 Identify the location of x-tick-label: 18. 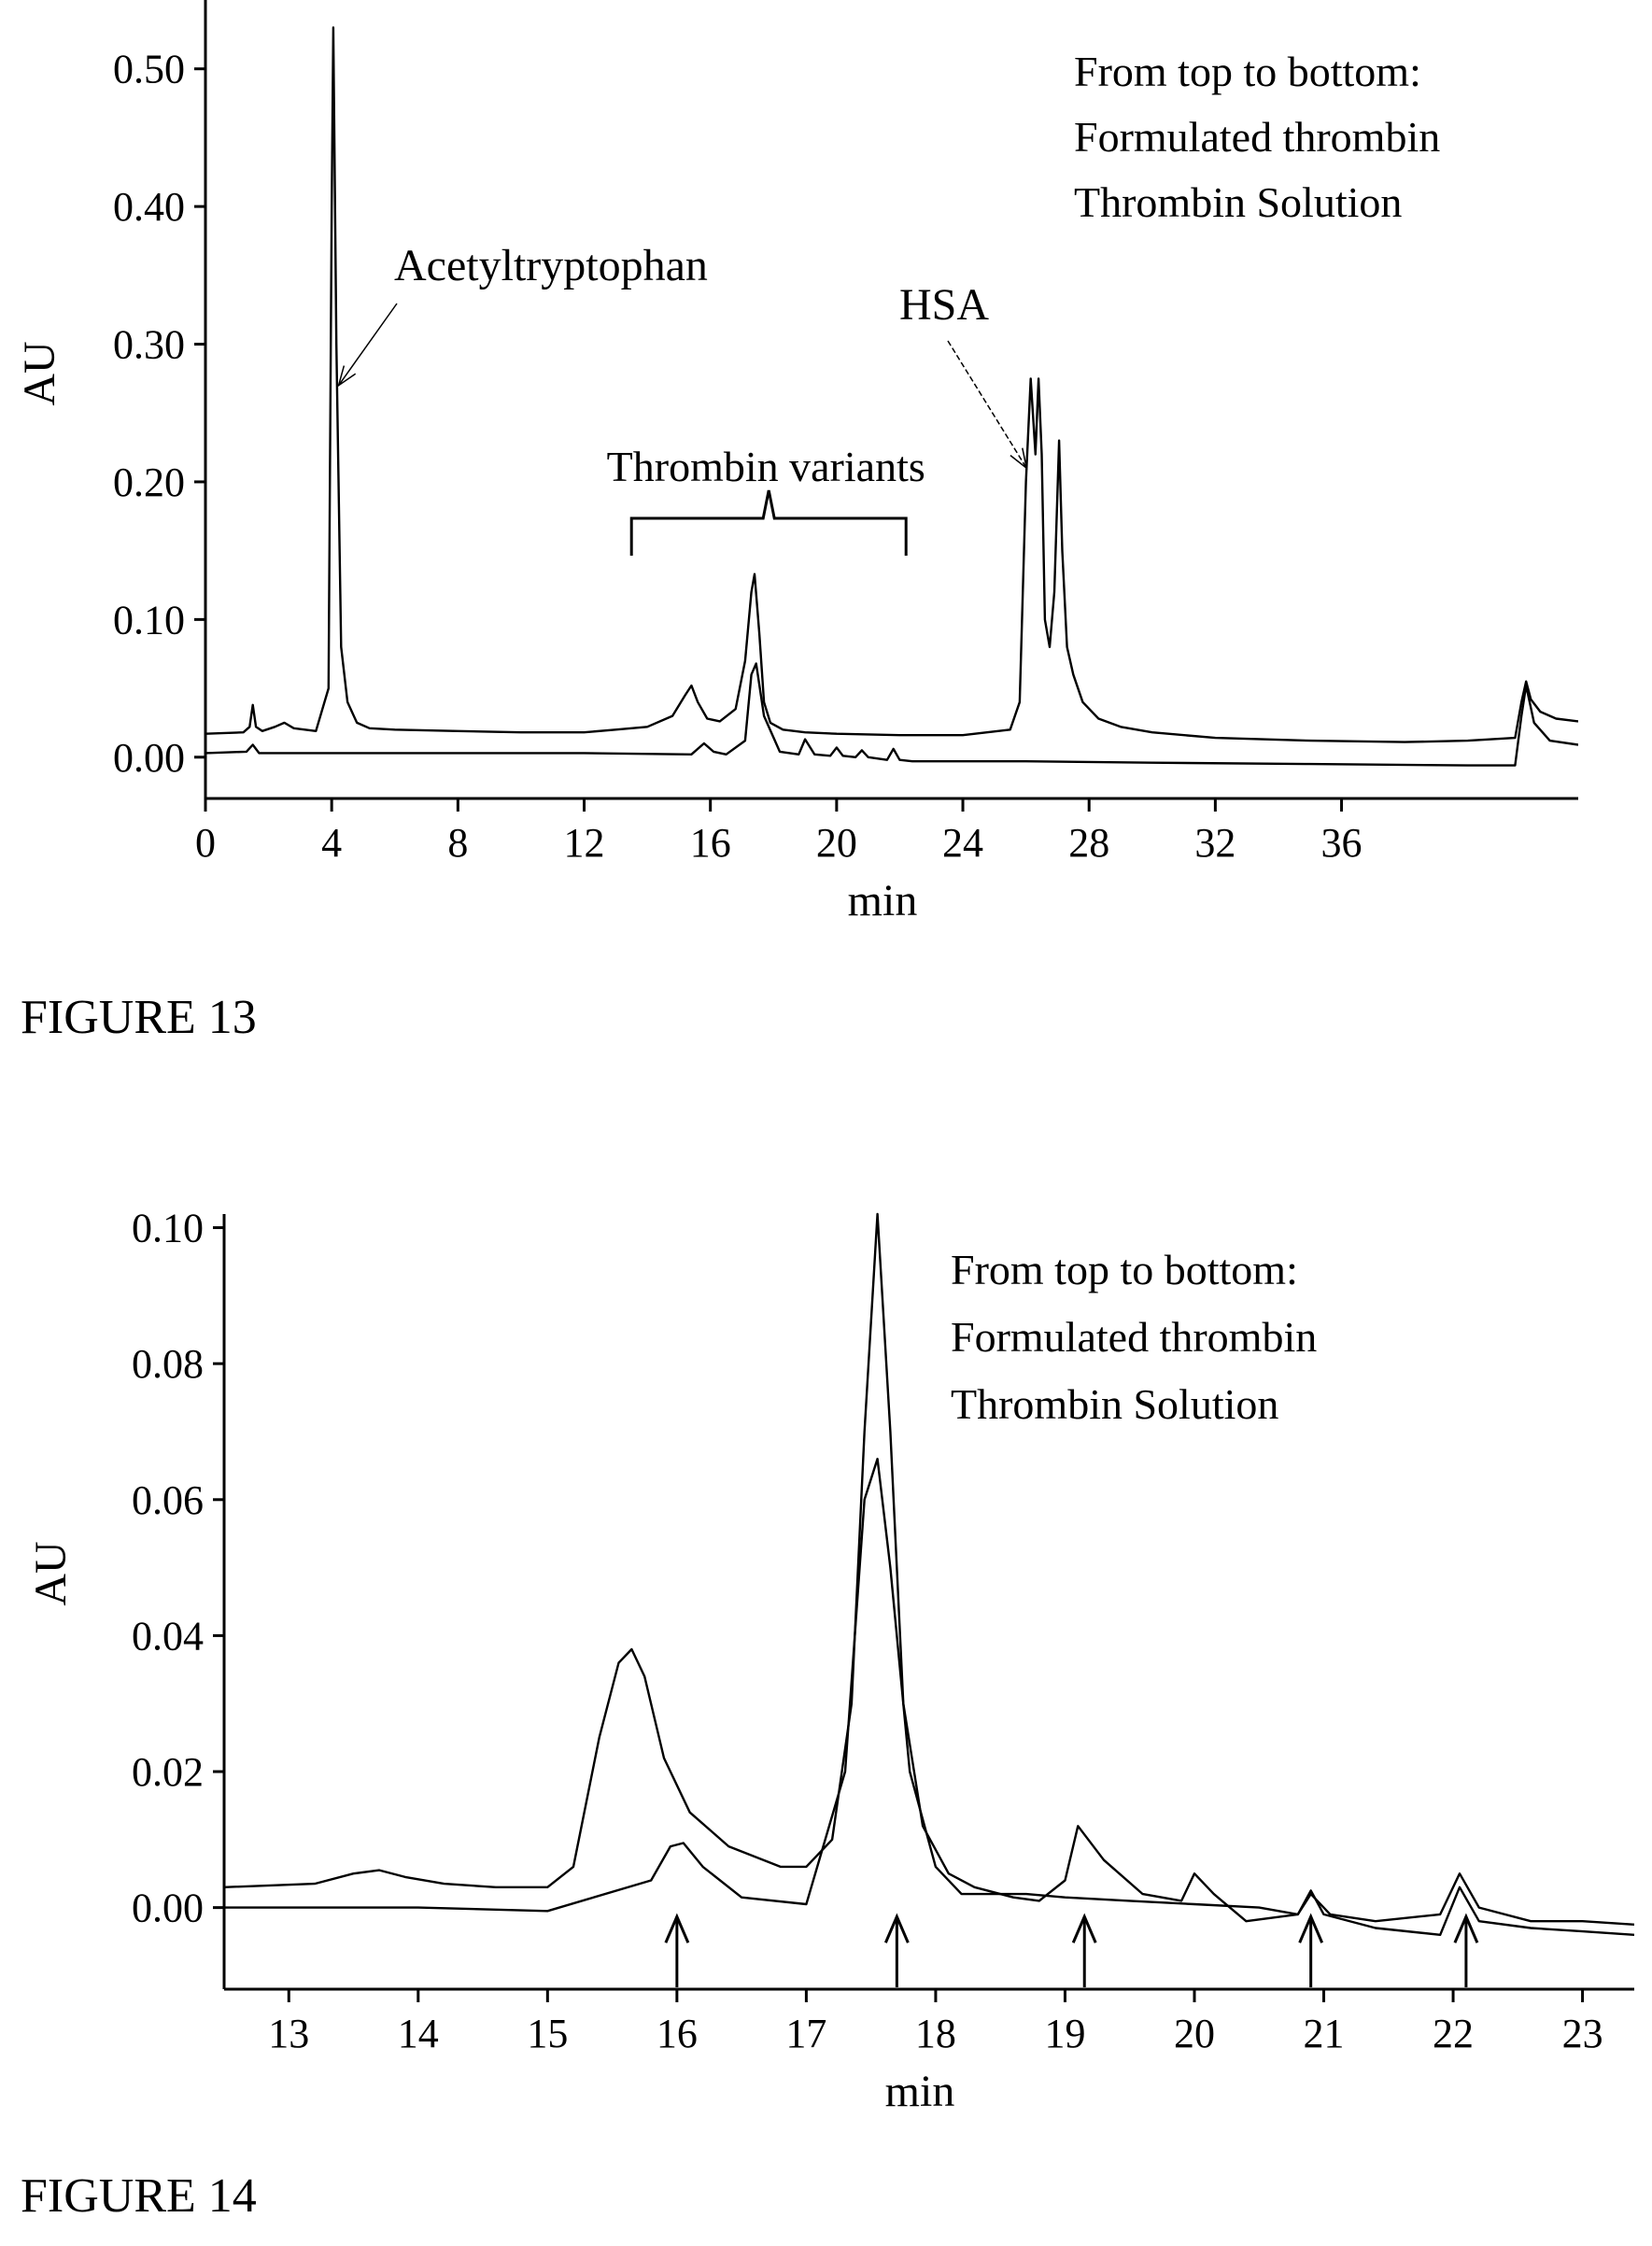
(935, 2034).